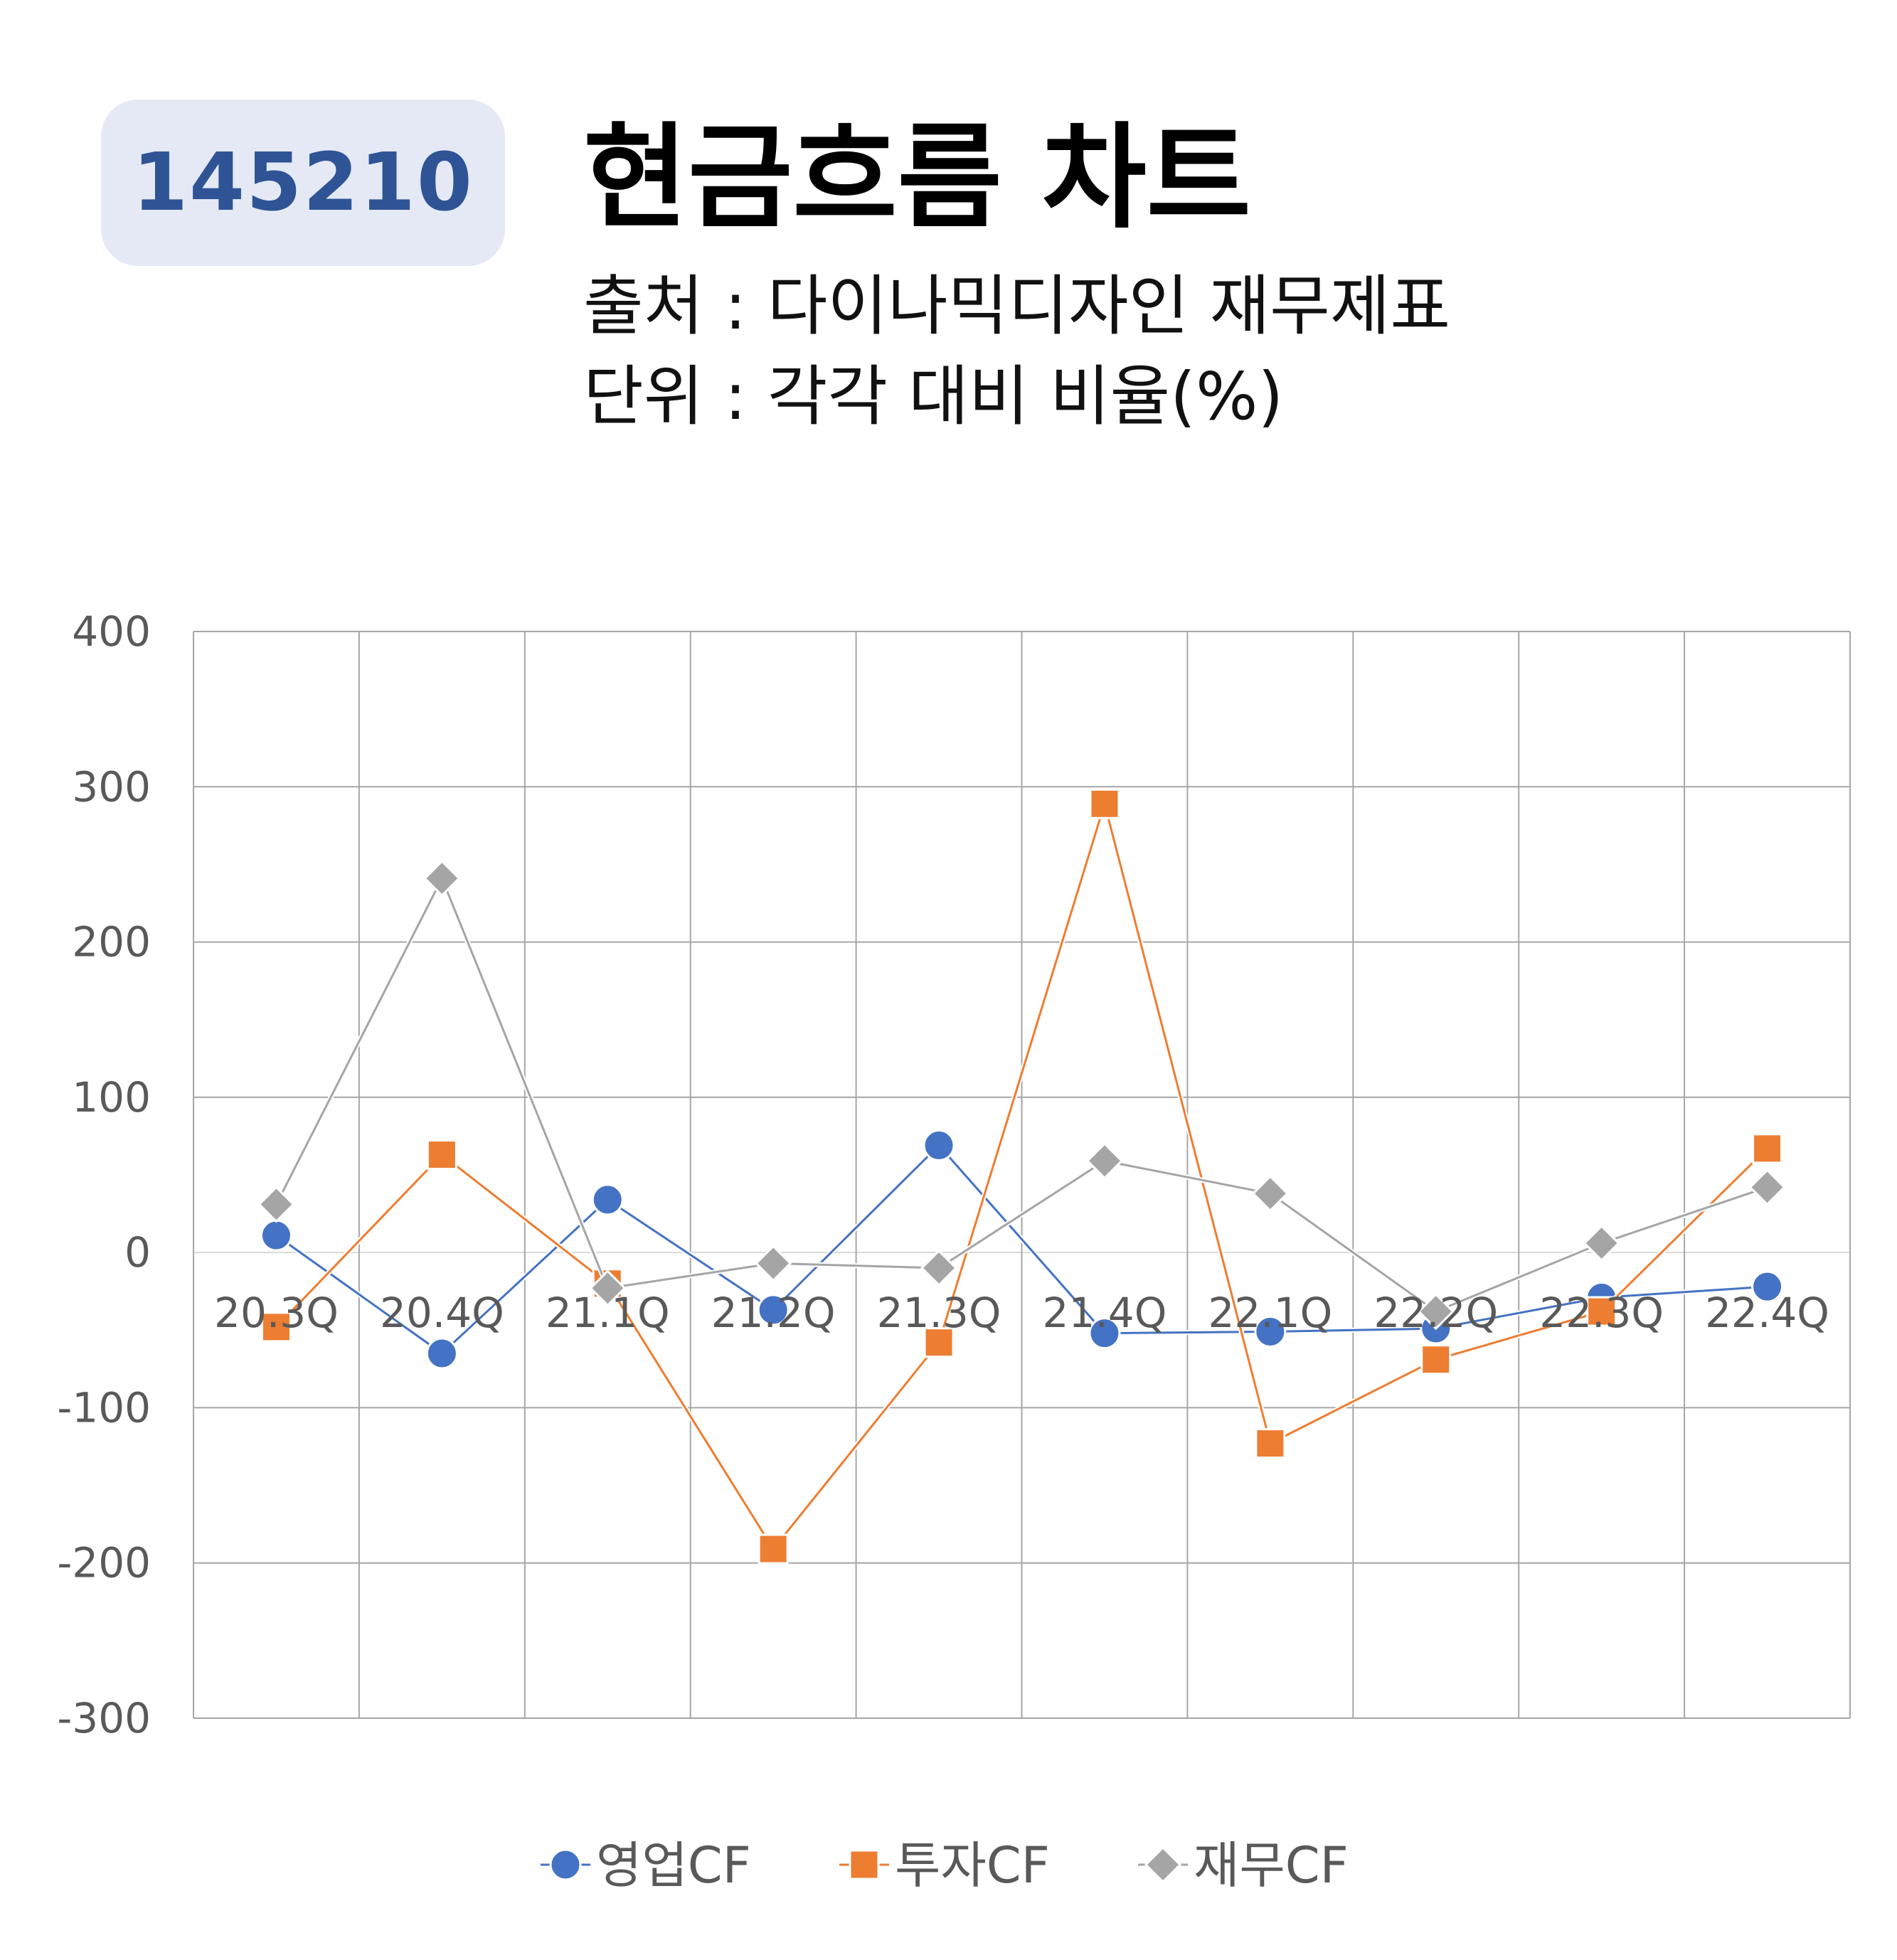  I want to click on x-category-label: 22.4Q, so click(1767, 1313).